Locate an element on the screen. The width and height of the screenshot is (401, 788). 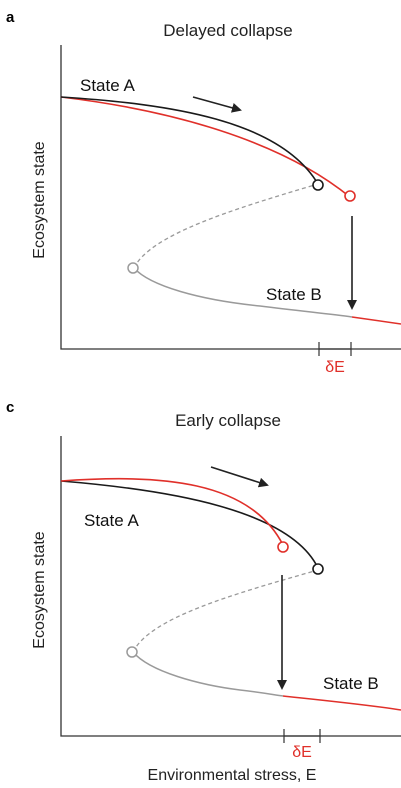
panel-letter: c is located at coordinates (10, 407).